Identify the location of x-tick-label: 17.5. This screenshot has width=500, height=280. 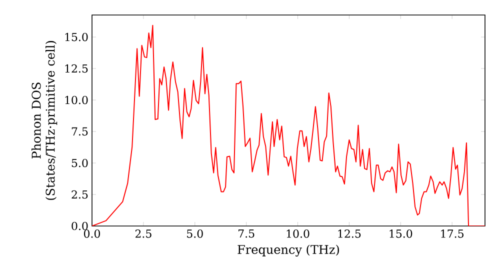
(452, 234).